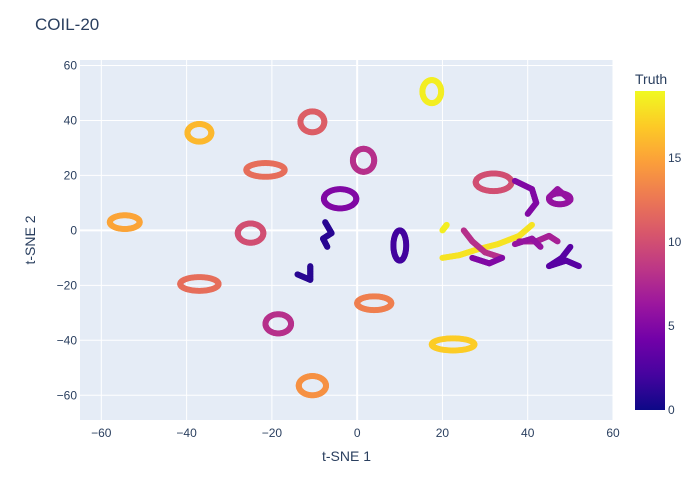  Describe the element at coordinates (650, 250) in the screenshot. I see `colorbar` at that location.